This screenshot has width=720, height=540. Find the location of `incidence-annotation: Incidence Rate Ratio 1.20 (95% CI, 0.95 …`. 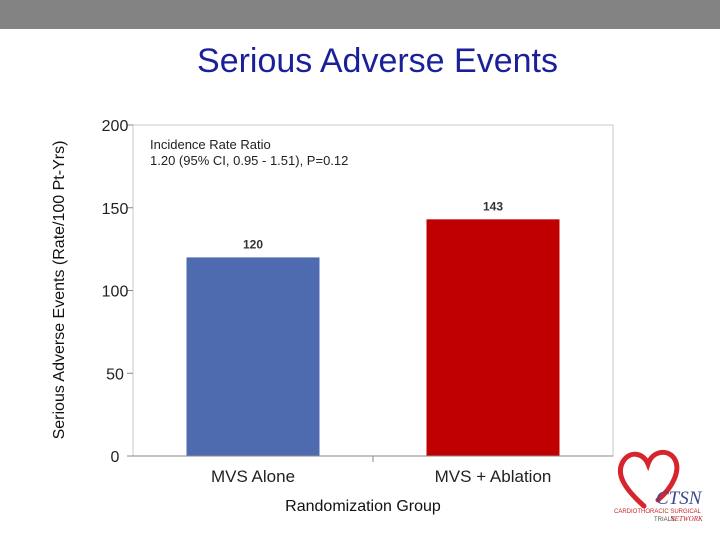

incidence-annotation: Incidence Rate Ratio 1.20 (95% CI, 0.95 … is located at coordinates (249, 153).